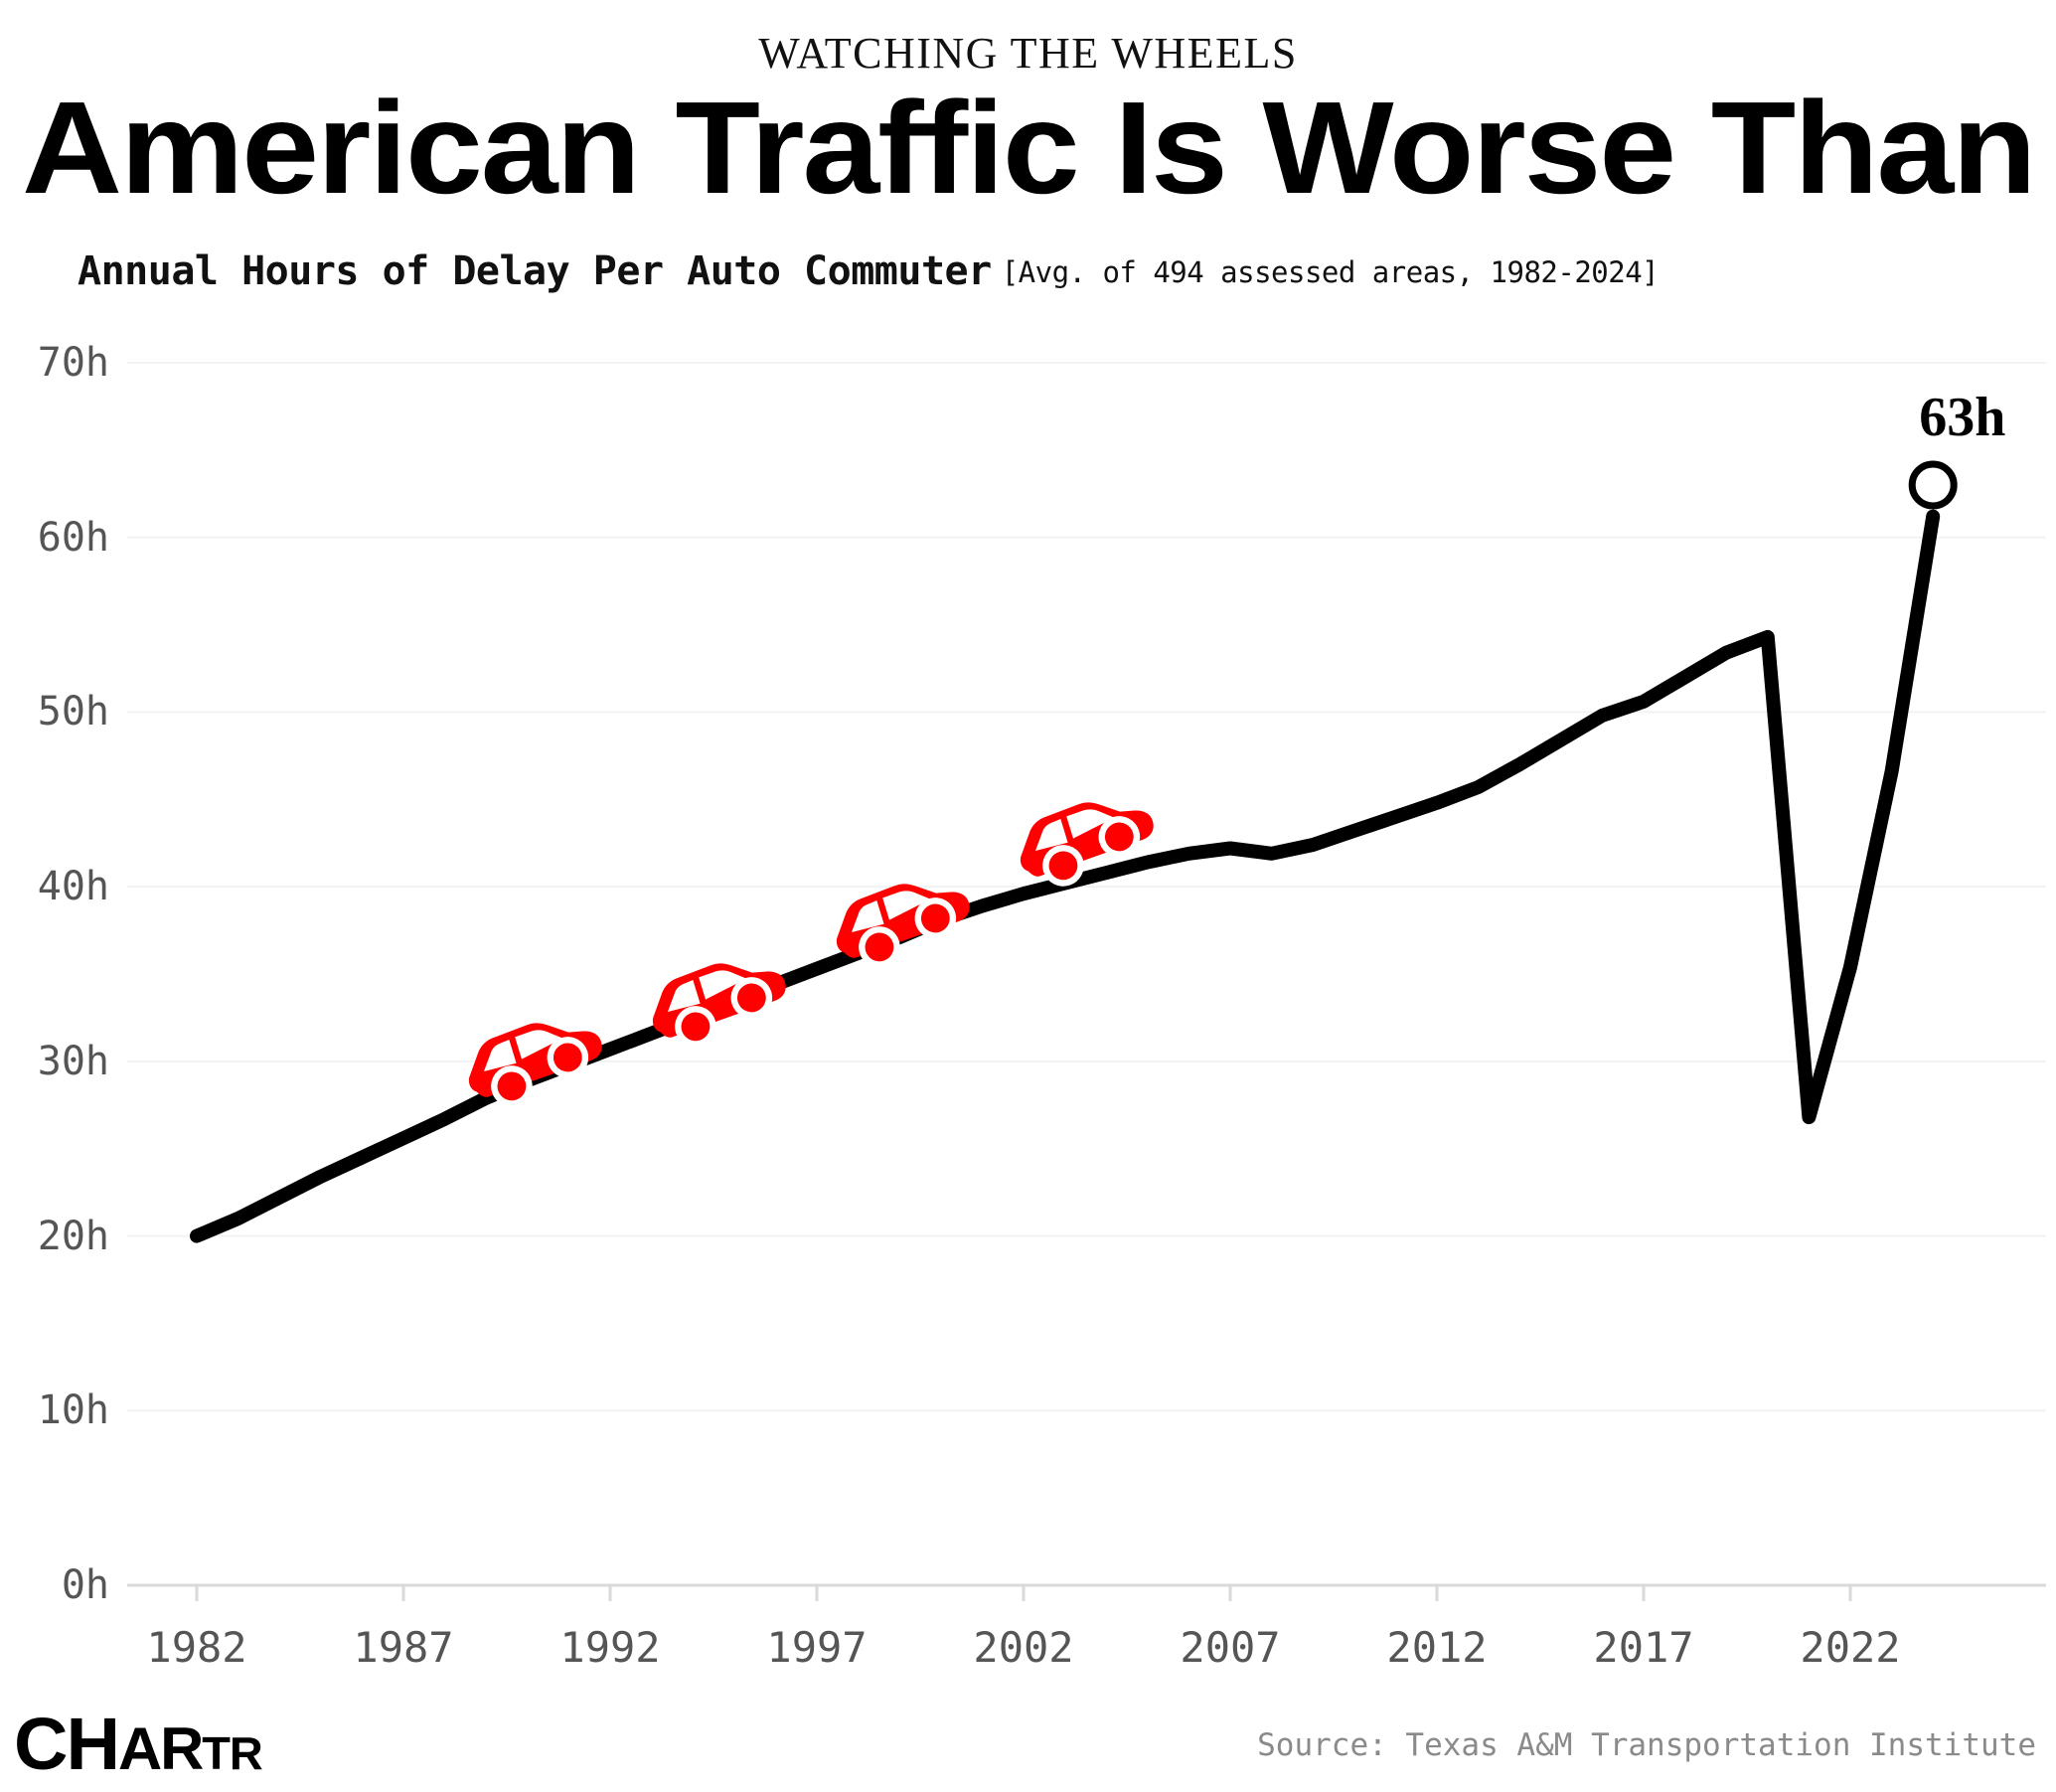 The width and height of the screenshot is (2056, 1792). What do you see at coordinates (1230, 1647) in the screenshot?
I see `x-axis-tick-label: 2007` at bounding box center [1230, 1647].